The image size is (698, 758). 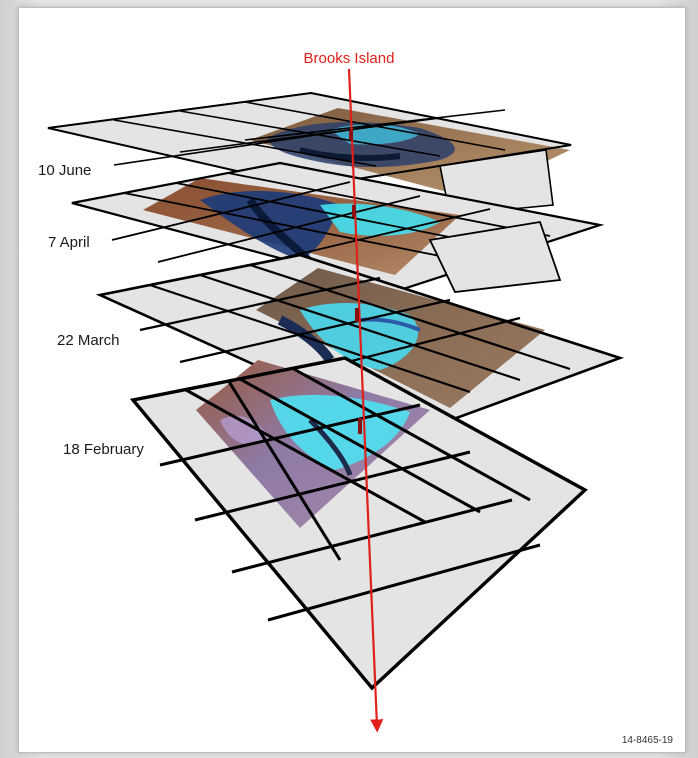 I want to click on figure-id: 14-8465-19, so click(x=648, y=740).